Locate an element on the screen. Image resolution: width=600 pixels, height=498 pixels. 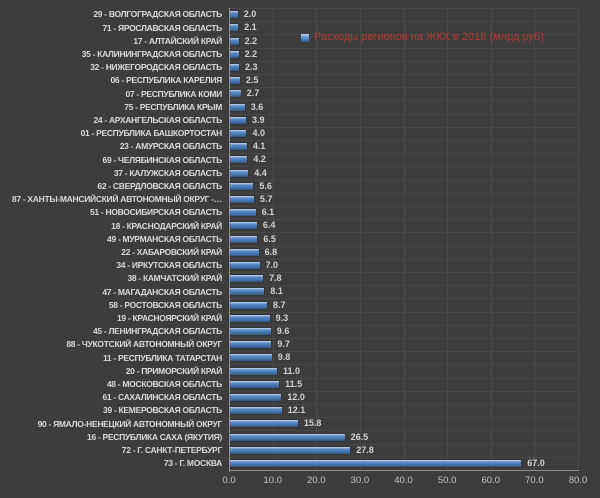
bar-track: 2.5 is located at coordinates (403, 80).